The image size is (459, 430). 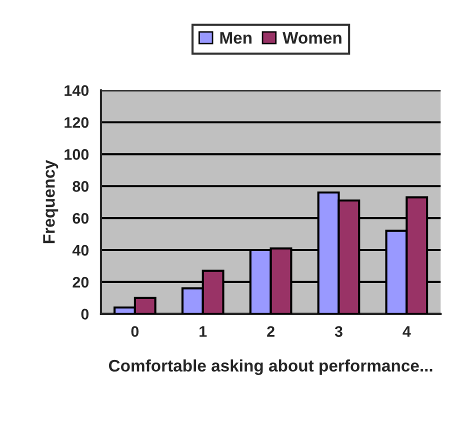 I want to click on x-tick-label: 4, so click(x=406, y=331).